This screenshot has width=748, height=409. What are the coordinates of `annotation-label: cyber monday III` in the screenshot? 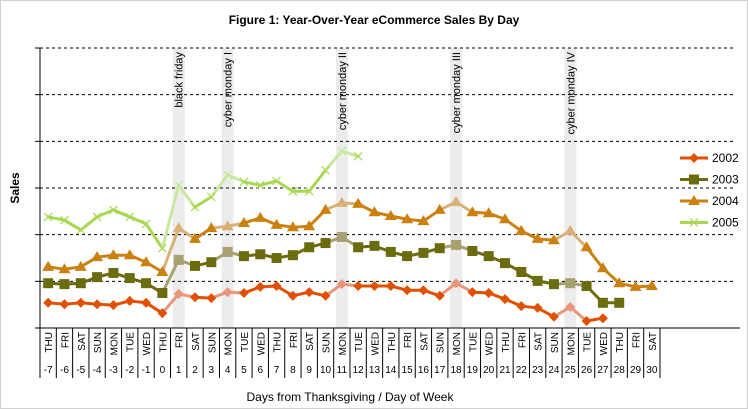 It's located at (457, 92).